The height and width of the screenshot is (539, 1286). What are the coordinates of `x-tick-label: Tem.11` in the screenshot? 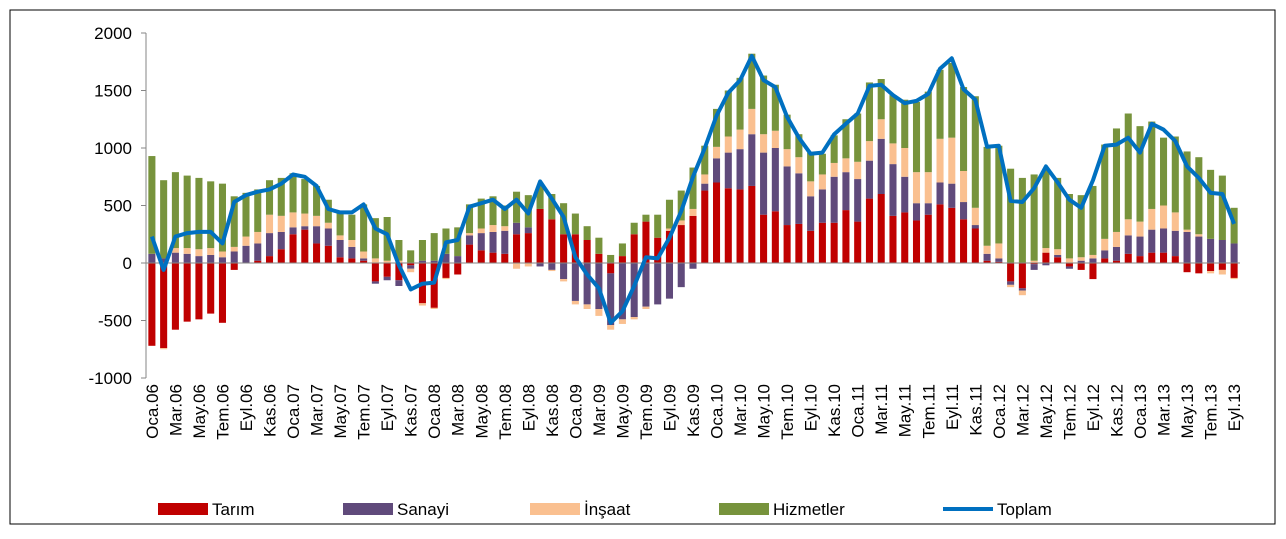 It's located at (928, 411).